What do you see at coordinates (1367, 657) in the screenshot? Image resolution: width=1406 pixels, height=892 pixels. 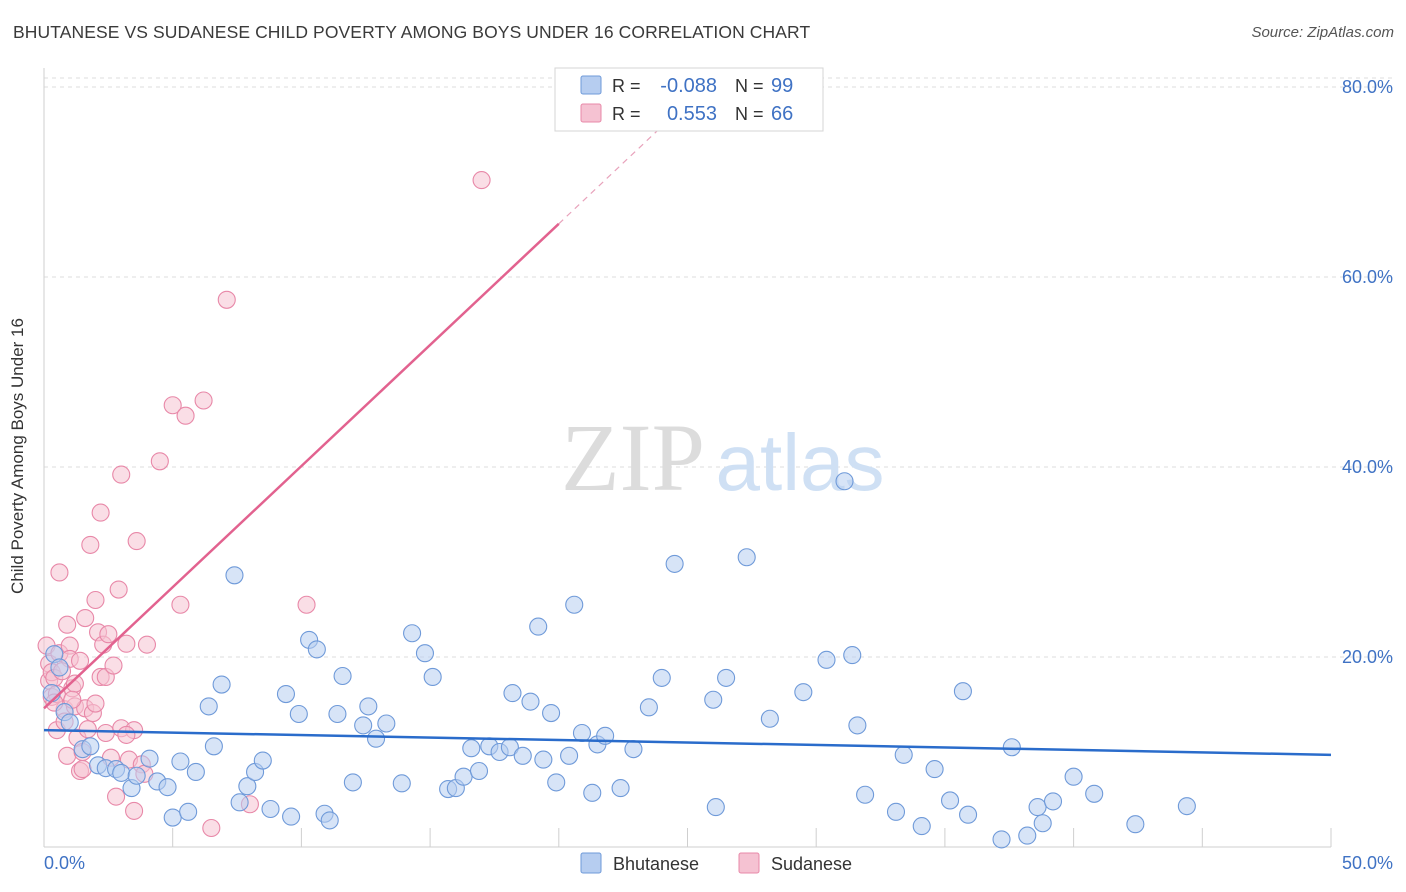 I see `y-tick-label: 20.0%` at bounding box center [1367, 657].